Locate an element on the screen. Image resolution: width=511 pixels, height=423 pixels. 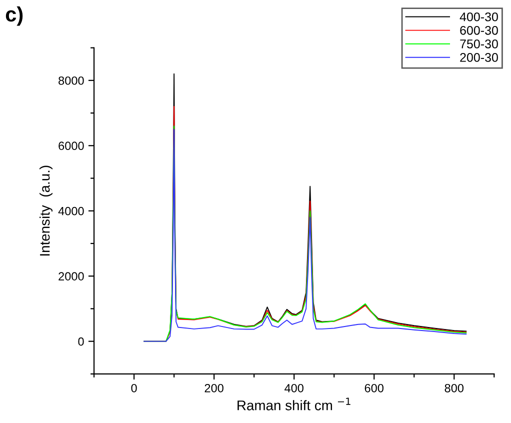
text: c) is located at coordinates (14, 16).